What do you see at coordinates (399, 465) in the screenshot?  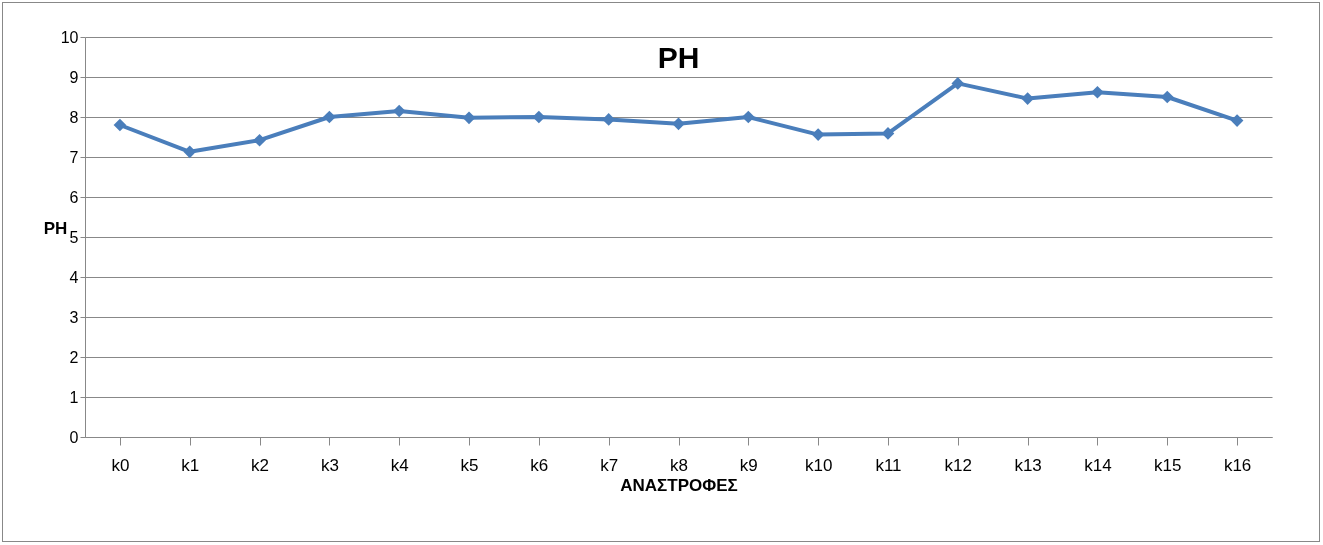 I see `x-tick-label: k4` at bounding box center [399, 465].